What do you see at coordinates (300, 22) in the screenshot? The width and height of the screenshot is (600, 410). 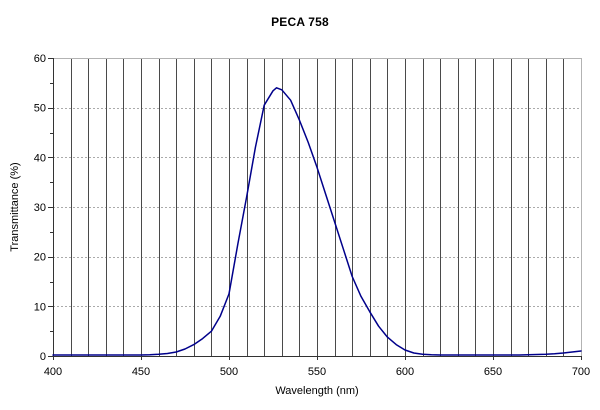 I see `chart-title: PECA 758` at bounding box center [300, 22].